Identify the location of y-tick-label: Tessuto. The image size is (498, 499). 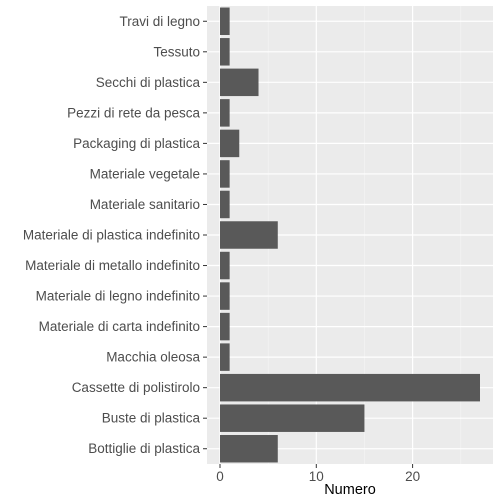
(176, 51).